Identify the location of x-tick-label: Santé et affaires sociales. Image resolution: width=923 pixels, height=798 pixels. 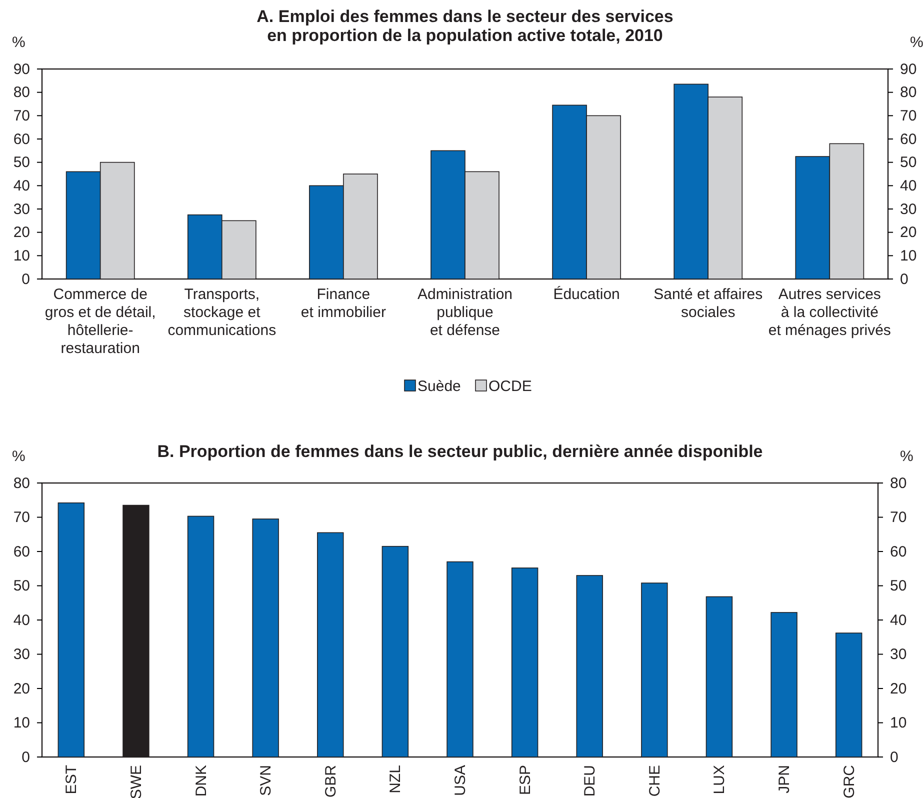
(708, 303).